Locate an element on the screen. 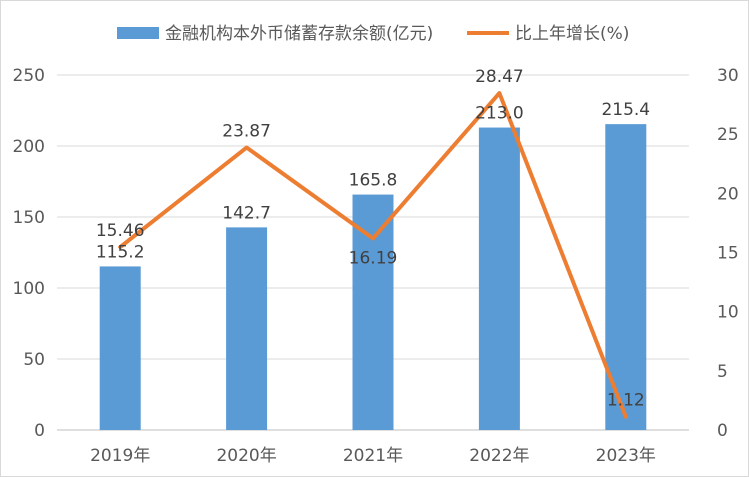 This screenshot has height=477, width=749. y-left-tick-label: 200 is located at coordinates (29, 147).